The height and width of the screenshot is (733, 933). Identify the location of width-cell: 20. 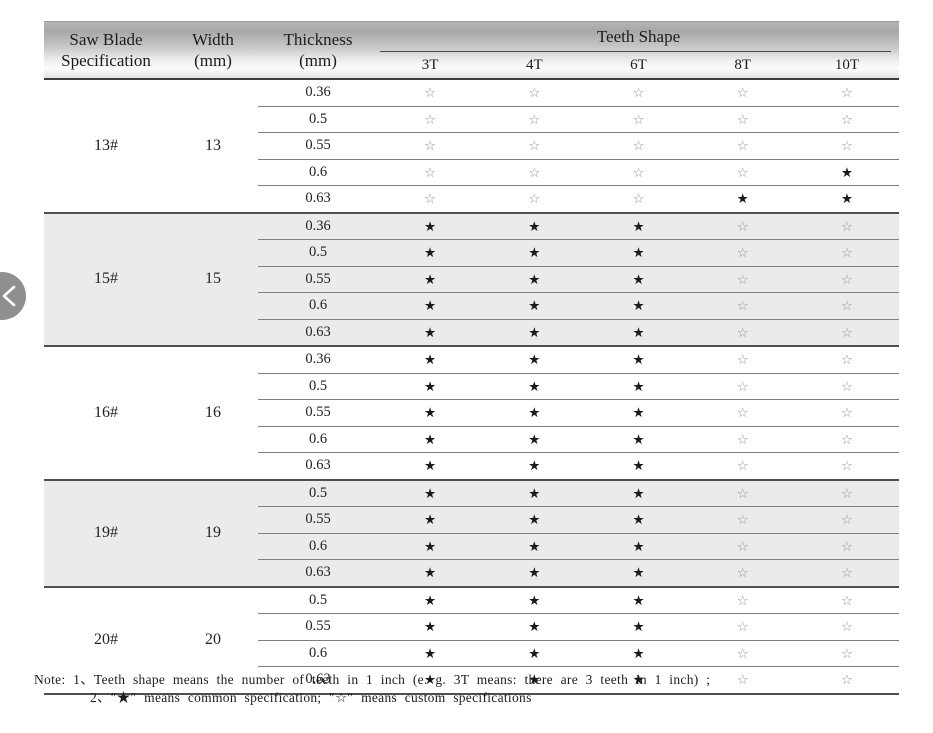
(213, 639).